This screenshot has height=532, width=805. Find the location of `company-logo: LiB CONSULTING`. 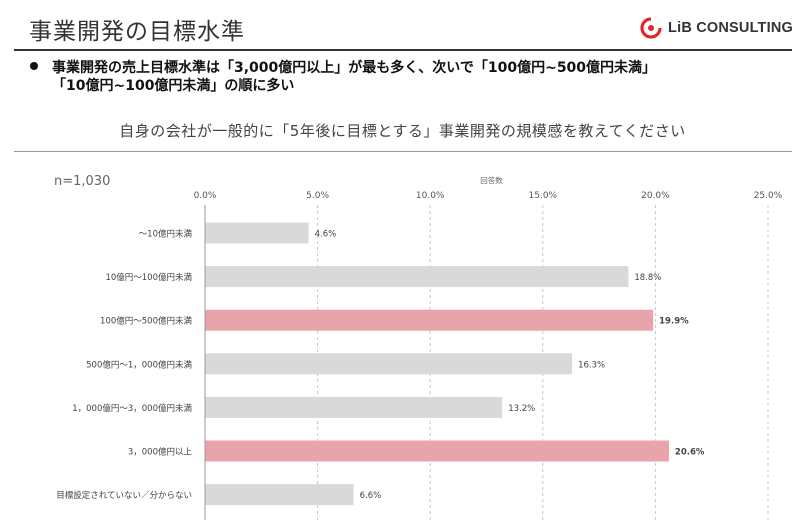

company-logo: LiB CONSULTING is located at coordinates (716, 28).